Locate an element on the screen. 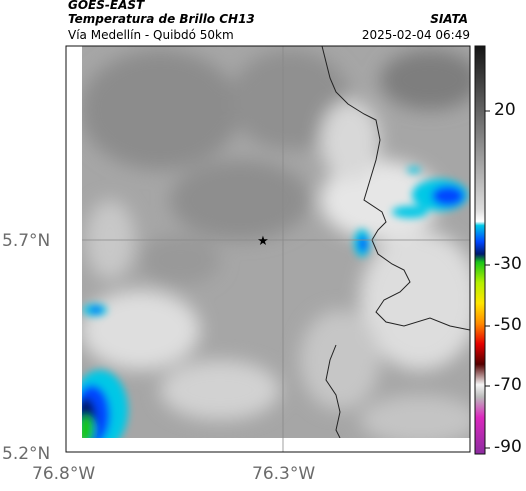  timestamp-label: 2025-02-04 06:49 is located at coordinates (415, 35).